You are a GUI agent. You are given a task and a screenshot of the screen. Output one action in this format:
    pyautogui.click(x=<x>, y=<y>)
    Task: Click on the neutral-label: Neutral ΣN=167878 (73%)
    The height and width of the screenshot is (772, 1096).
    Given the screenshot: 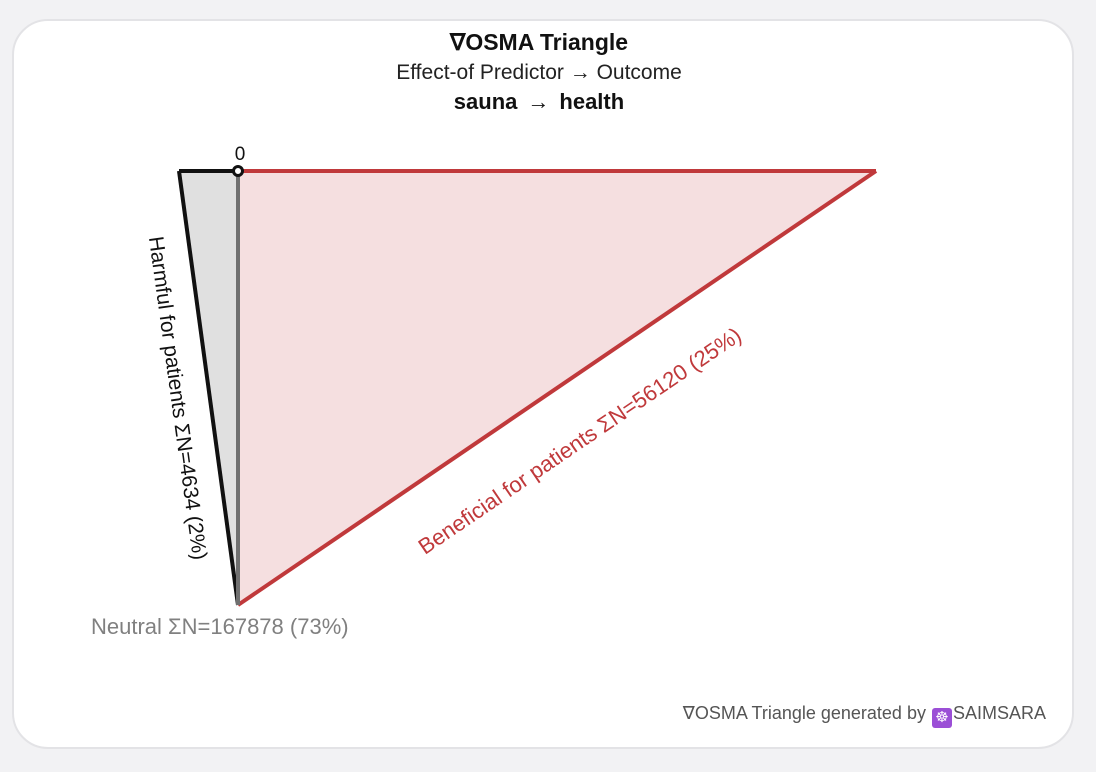 What is the action you would take?
    pyautogui.click(x=220, y=626)
    